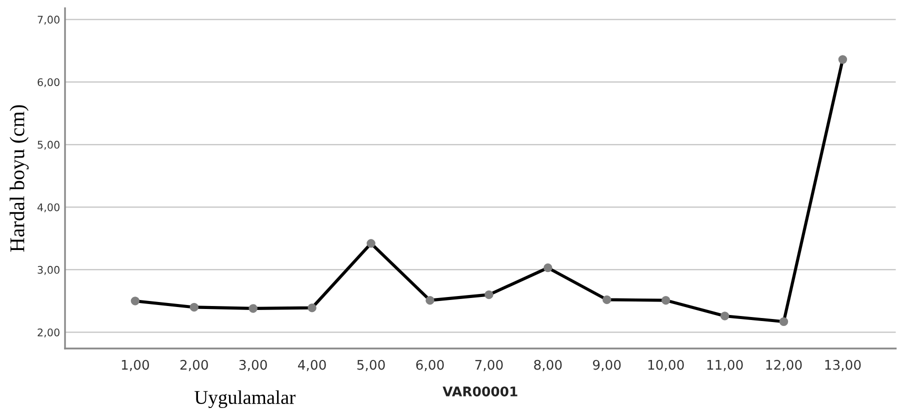  What do you see at coordinates (253, 366) in the screenshot?
I see `x-tick-label: 3,00` at bounding box center [253, 366].